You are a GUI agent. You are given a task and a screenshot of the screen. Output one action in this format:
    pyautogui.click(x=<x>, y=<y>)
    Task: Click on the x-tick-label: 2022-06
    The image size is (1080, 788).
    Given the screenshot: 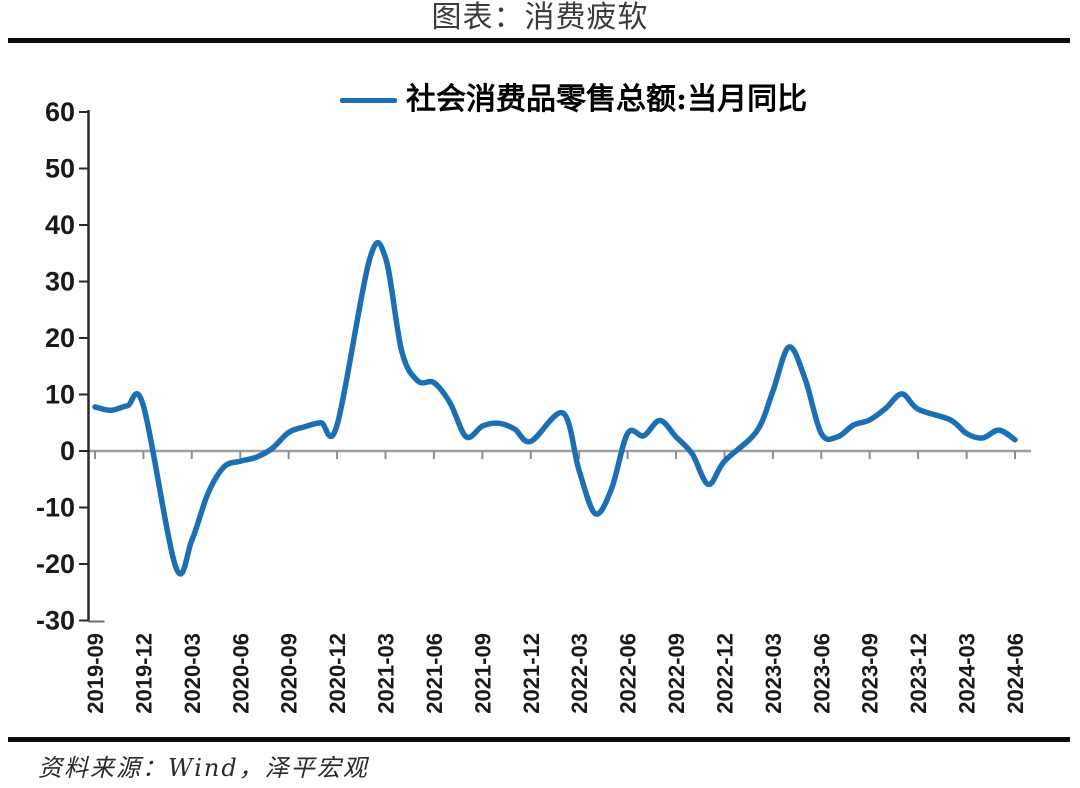 What is the action you would take?
    pyautogui.click(x=628, y=673)
    